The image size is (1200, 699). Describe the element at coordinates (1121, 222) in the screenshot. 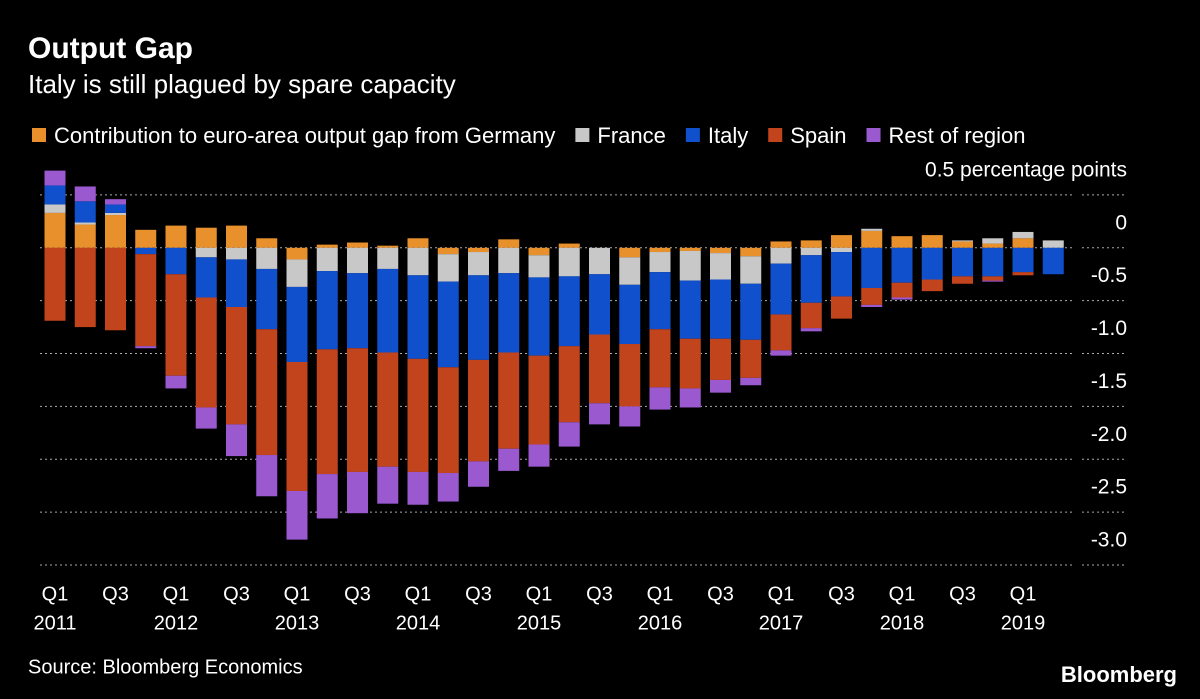

I see `y-tick-label: 0` at that location.